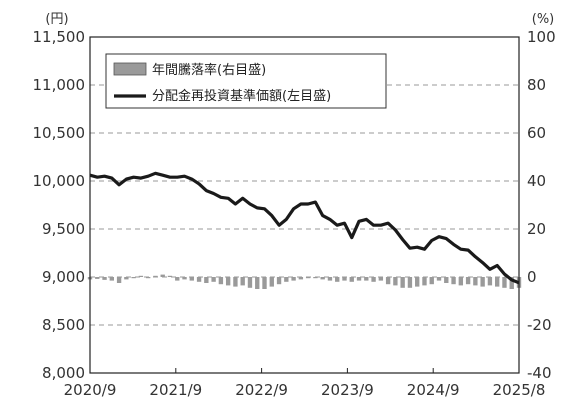  I want to click on legend: 年間騰落率(右目盛) 分配金再投資基準価額(左目盛), so click(246, 81).